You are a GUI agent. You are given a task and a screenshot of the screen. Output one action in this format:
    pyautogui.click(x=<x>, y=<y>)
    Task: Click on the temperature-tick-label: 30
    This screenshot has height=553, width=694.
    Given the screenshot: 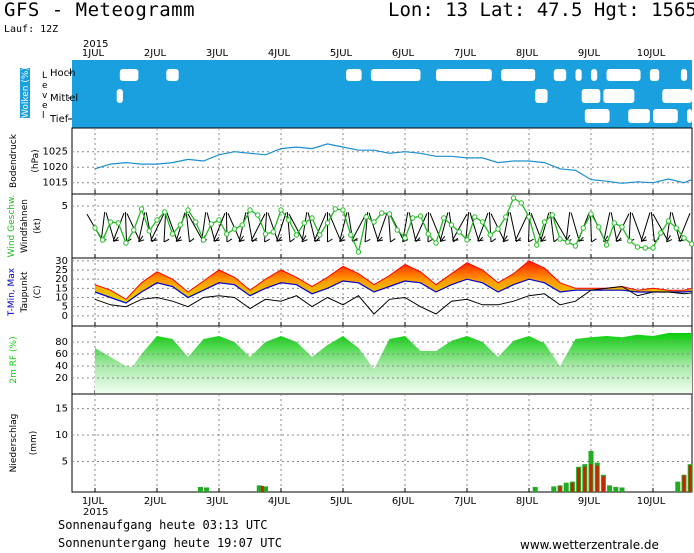 What is the action you would take?
    pyautogui.click(x=61, y=261)
    